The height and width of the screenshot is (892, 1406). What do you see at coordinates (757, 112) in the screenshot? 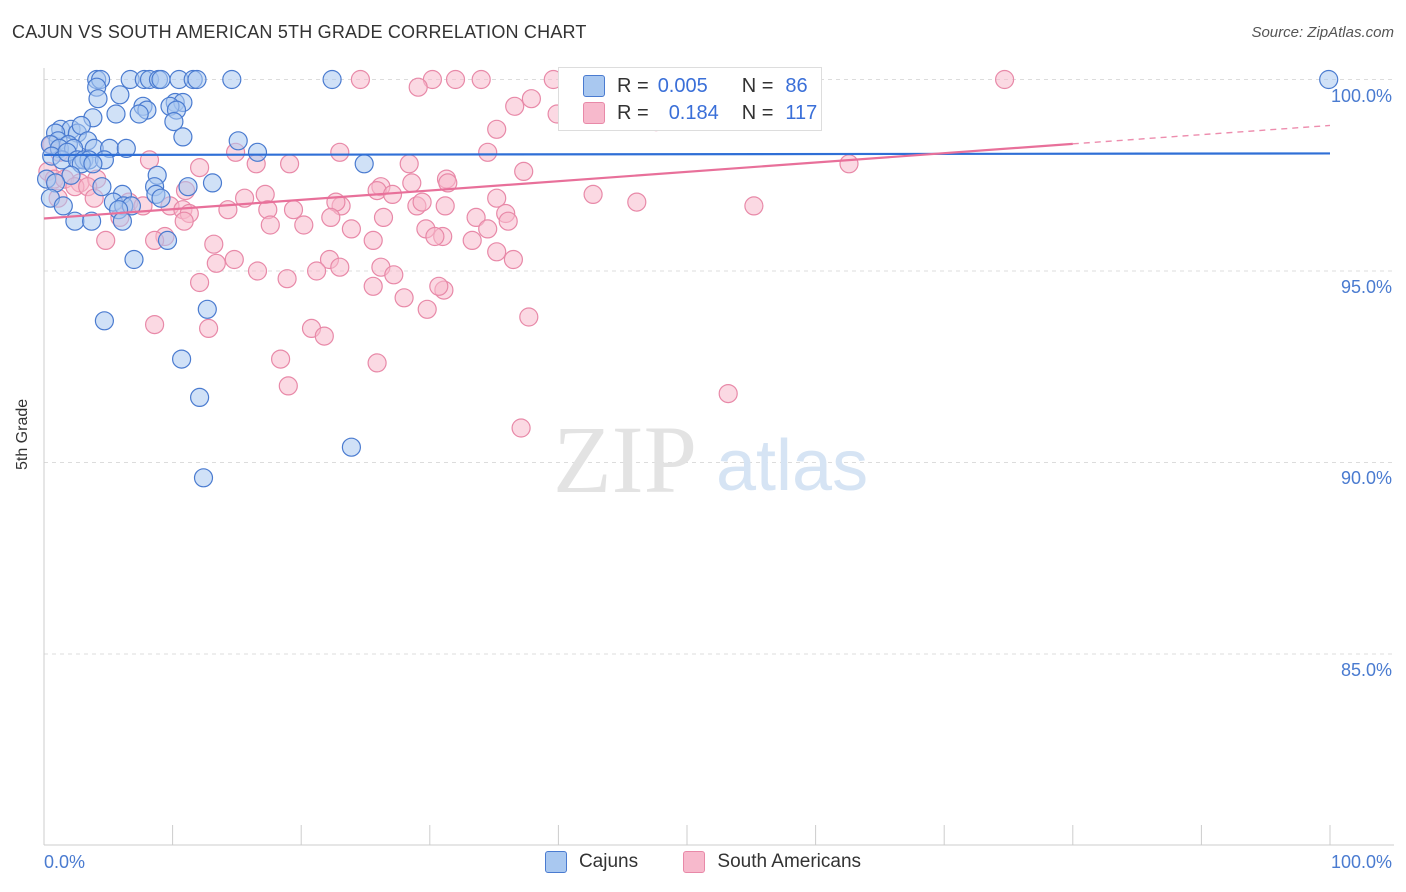
I see `n-label: N =` at bounding box center [757, 112].